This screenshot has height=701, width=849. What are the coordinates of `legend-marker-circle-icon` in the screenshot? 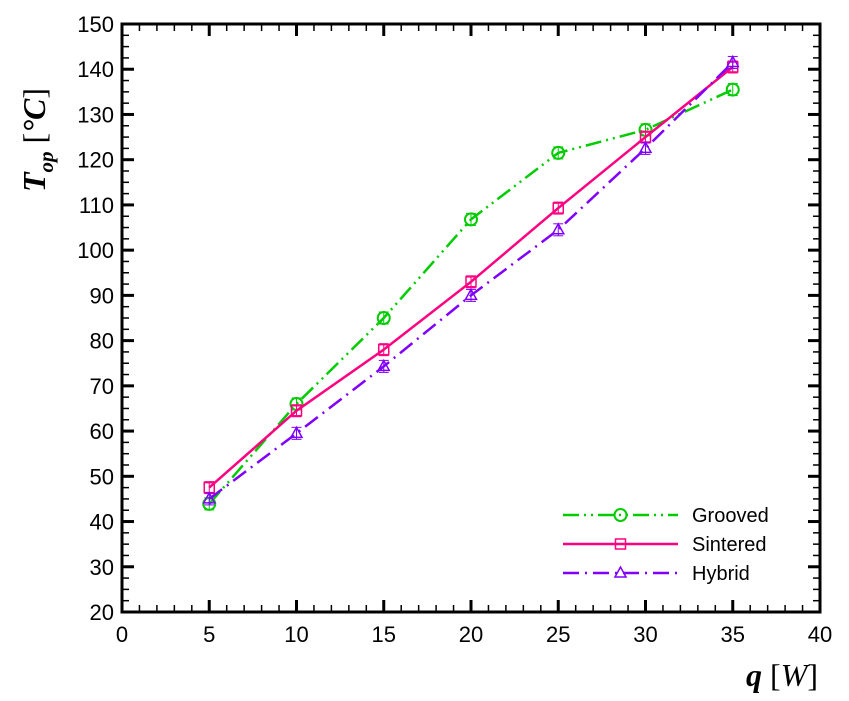 It's located at (620, 515).